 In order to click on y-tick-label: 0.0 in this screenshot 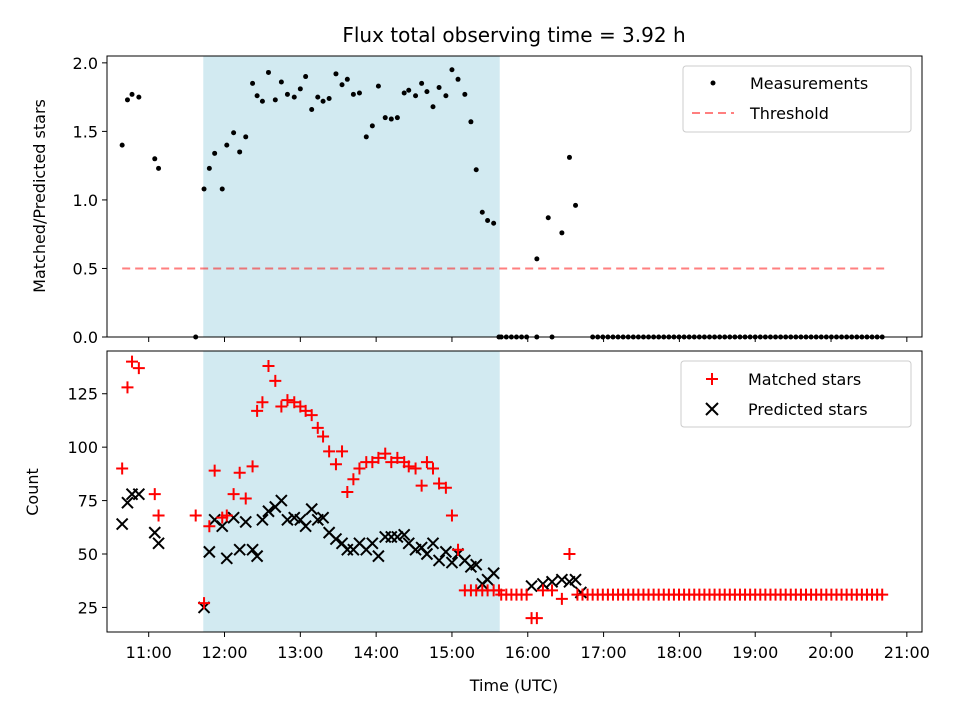, I will do `click(85, 337)`.